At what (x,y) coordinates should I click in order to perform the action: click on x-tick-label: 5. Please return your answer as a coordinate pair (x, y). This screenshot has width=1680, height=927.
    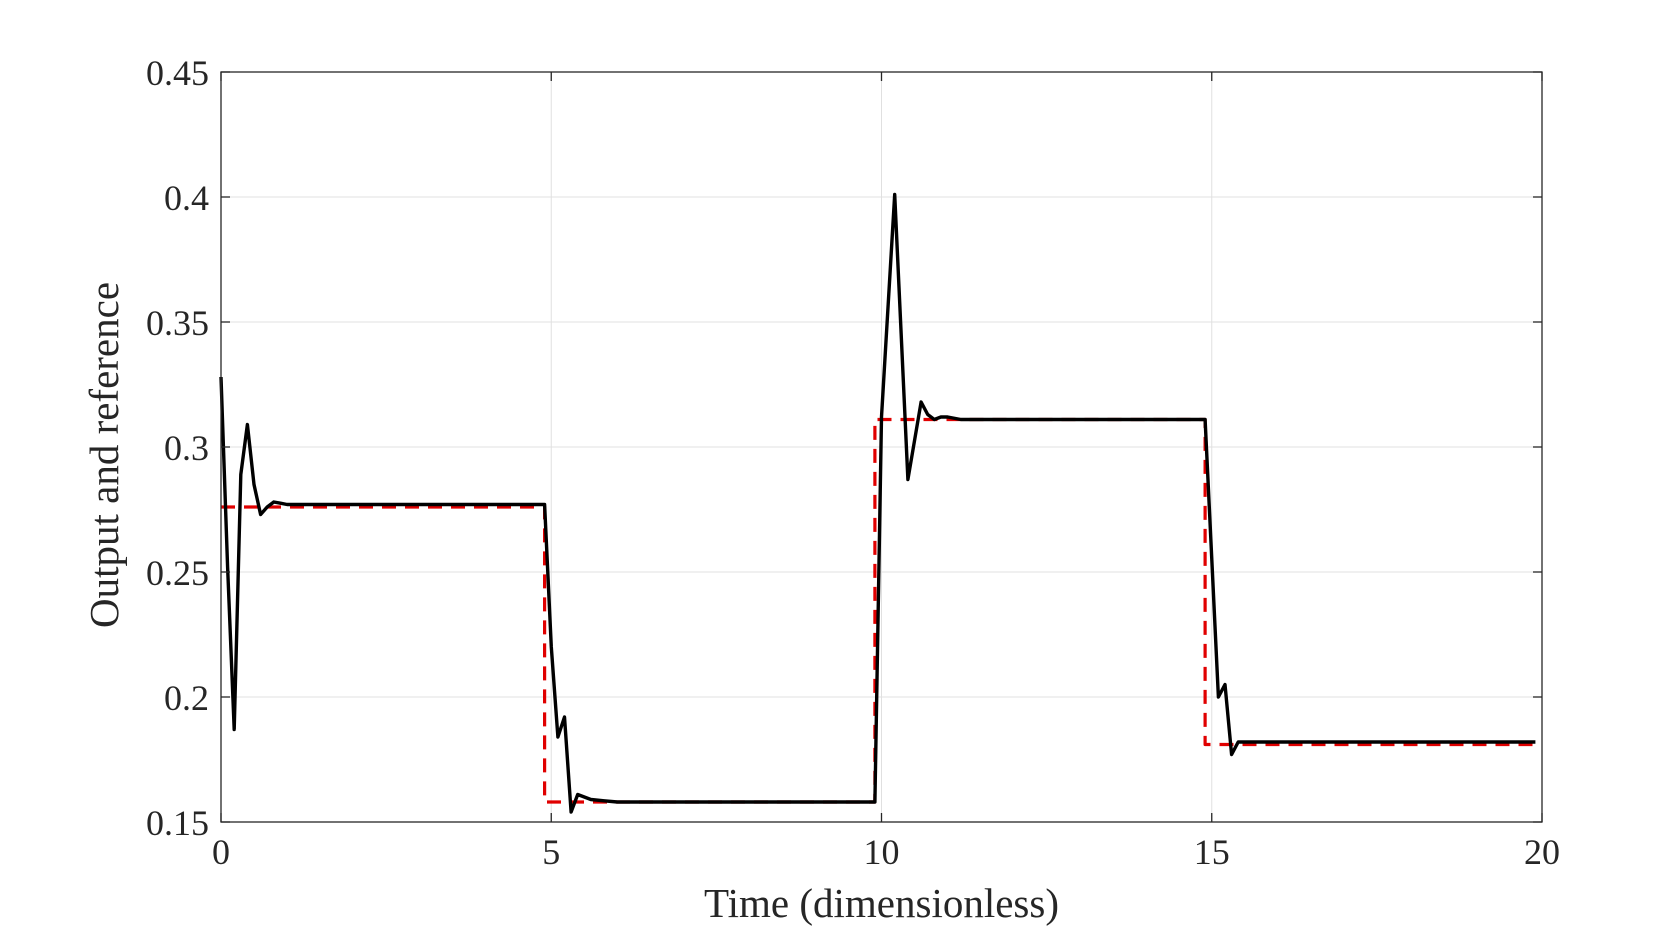
    Looking at the image, I should click on (551, 852).